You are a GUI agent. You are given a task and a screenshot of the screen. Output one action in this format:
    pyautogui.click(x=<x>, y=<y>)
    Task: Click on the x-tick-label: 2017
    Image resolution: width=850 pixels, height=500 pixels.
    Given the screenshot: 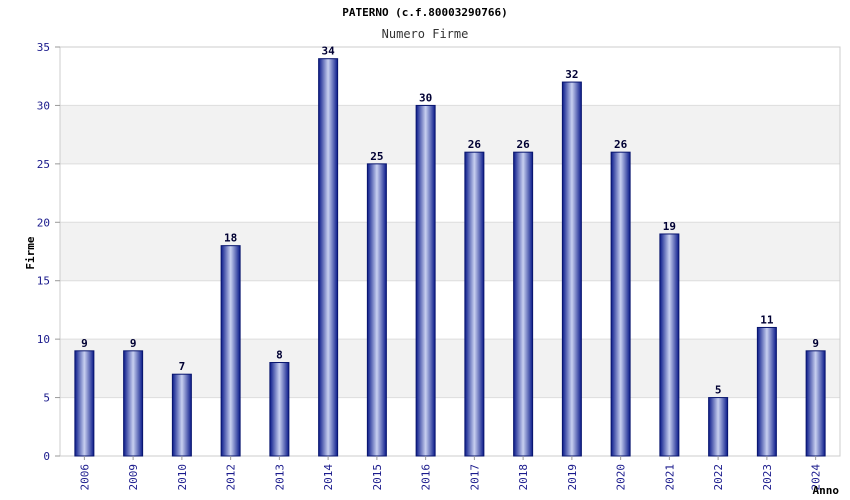 What is the action you would take?
    pyautogui.click(x=474, y=477)
    